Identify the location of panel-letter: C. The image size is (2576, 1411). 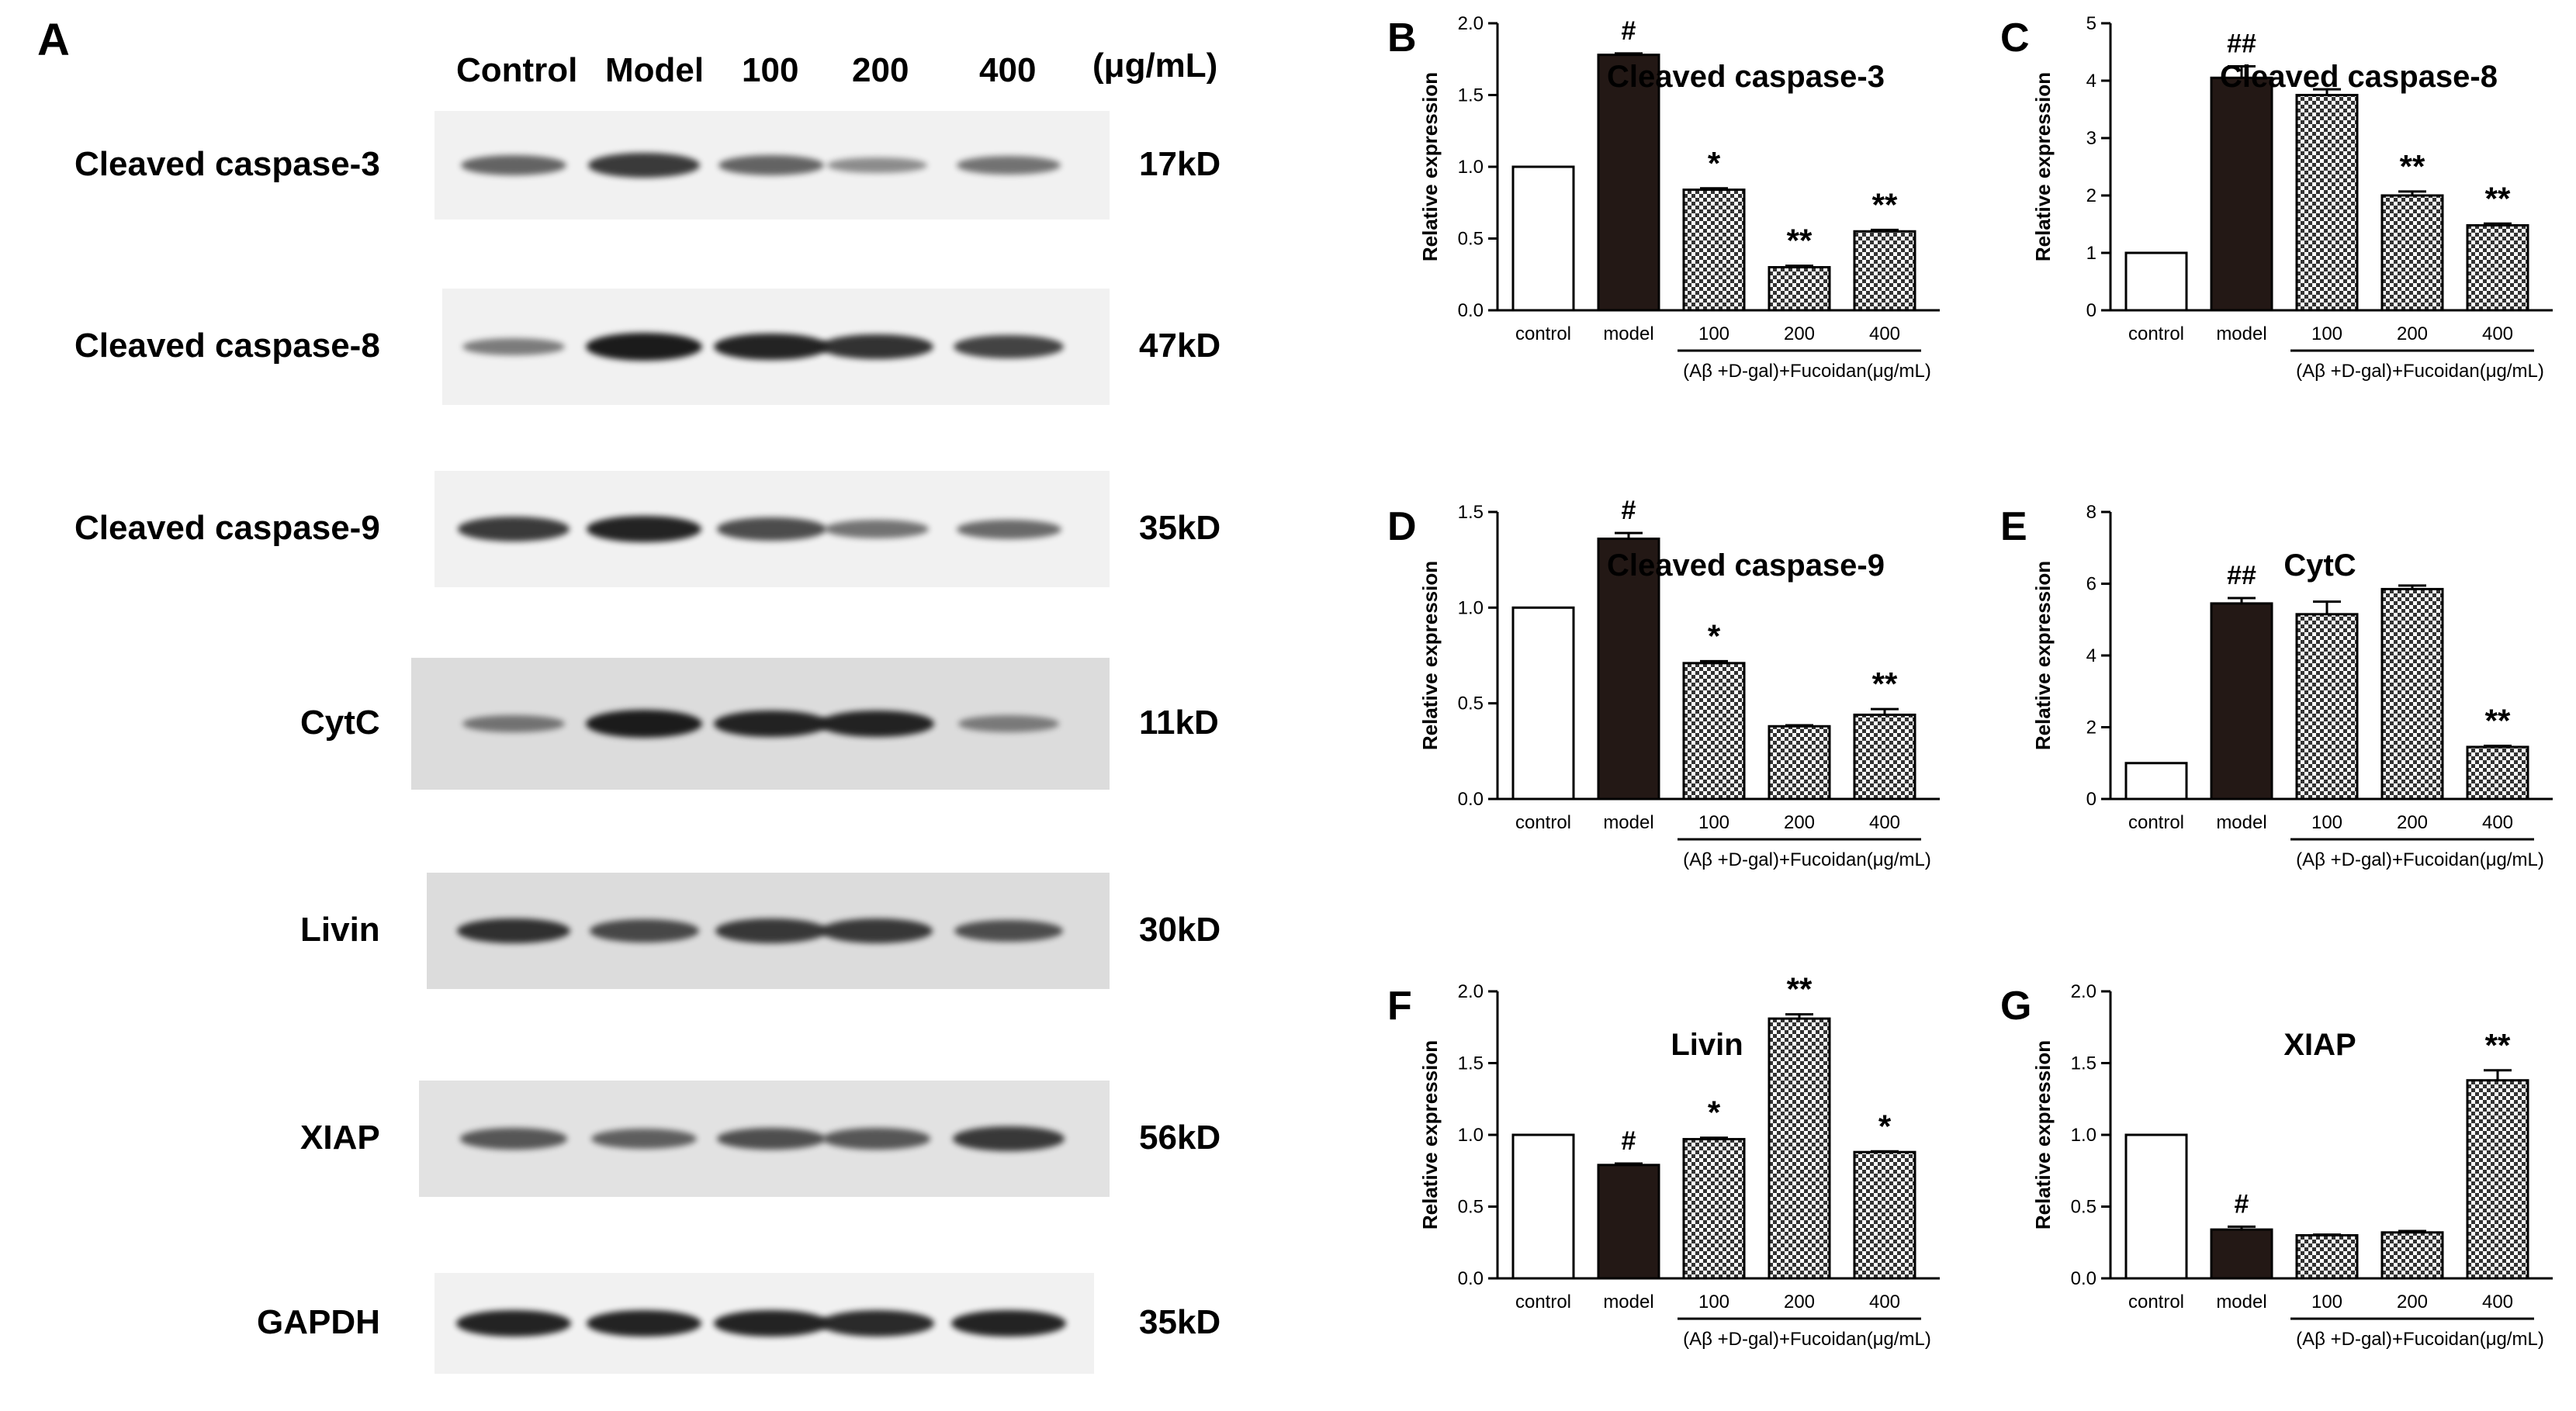
(2015, 38).